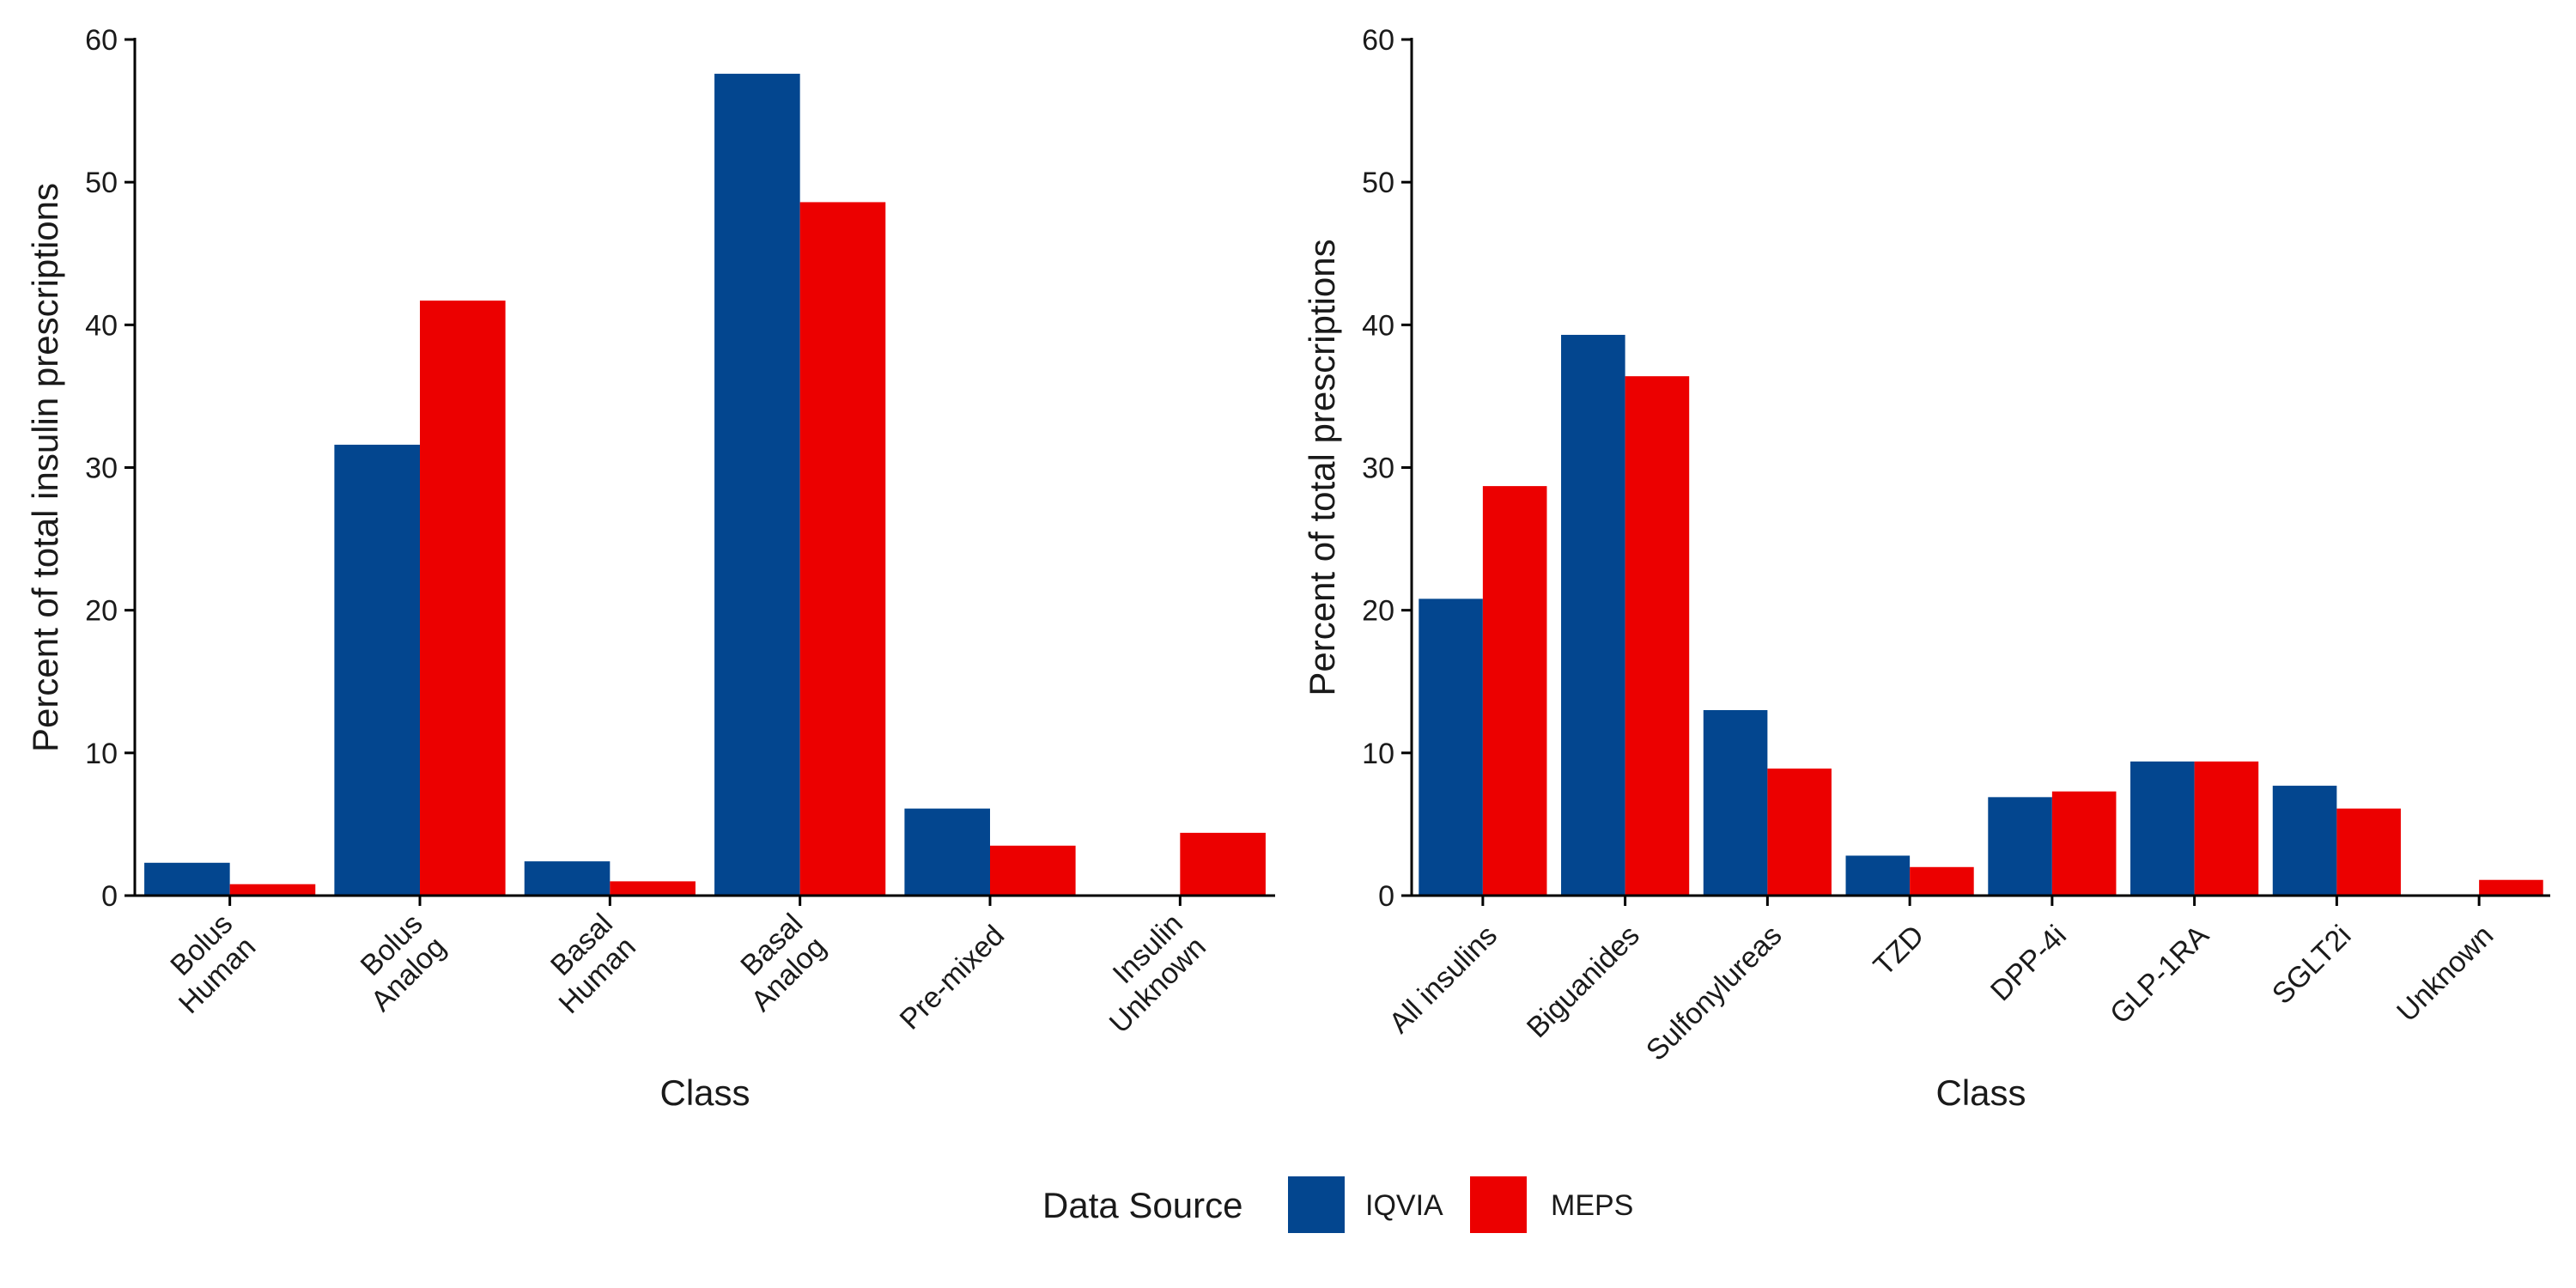 The height and width of the screenshot is (1288, 2576). Describe the element at coordinates (1657, 636) in the screenshot. I see `bar-meps-biguanides` at that location.